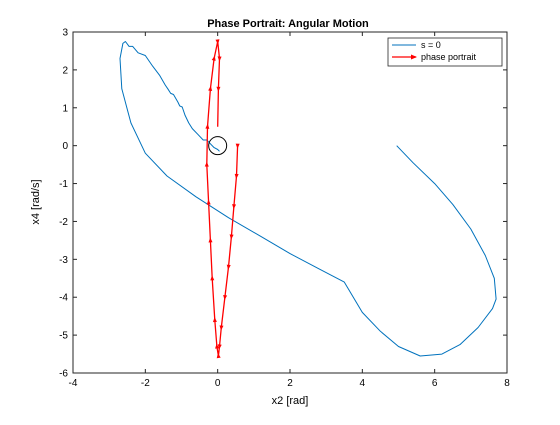 This screenshot has width=560, height=425. What do you see at coordinates (63, 374) in the screenshot?
I see `y-tick-label: -6` at bounding box center [63, 374].